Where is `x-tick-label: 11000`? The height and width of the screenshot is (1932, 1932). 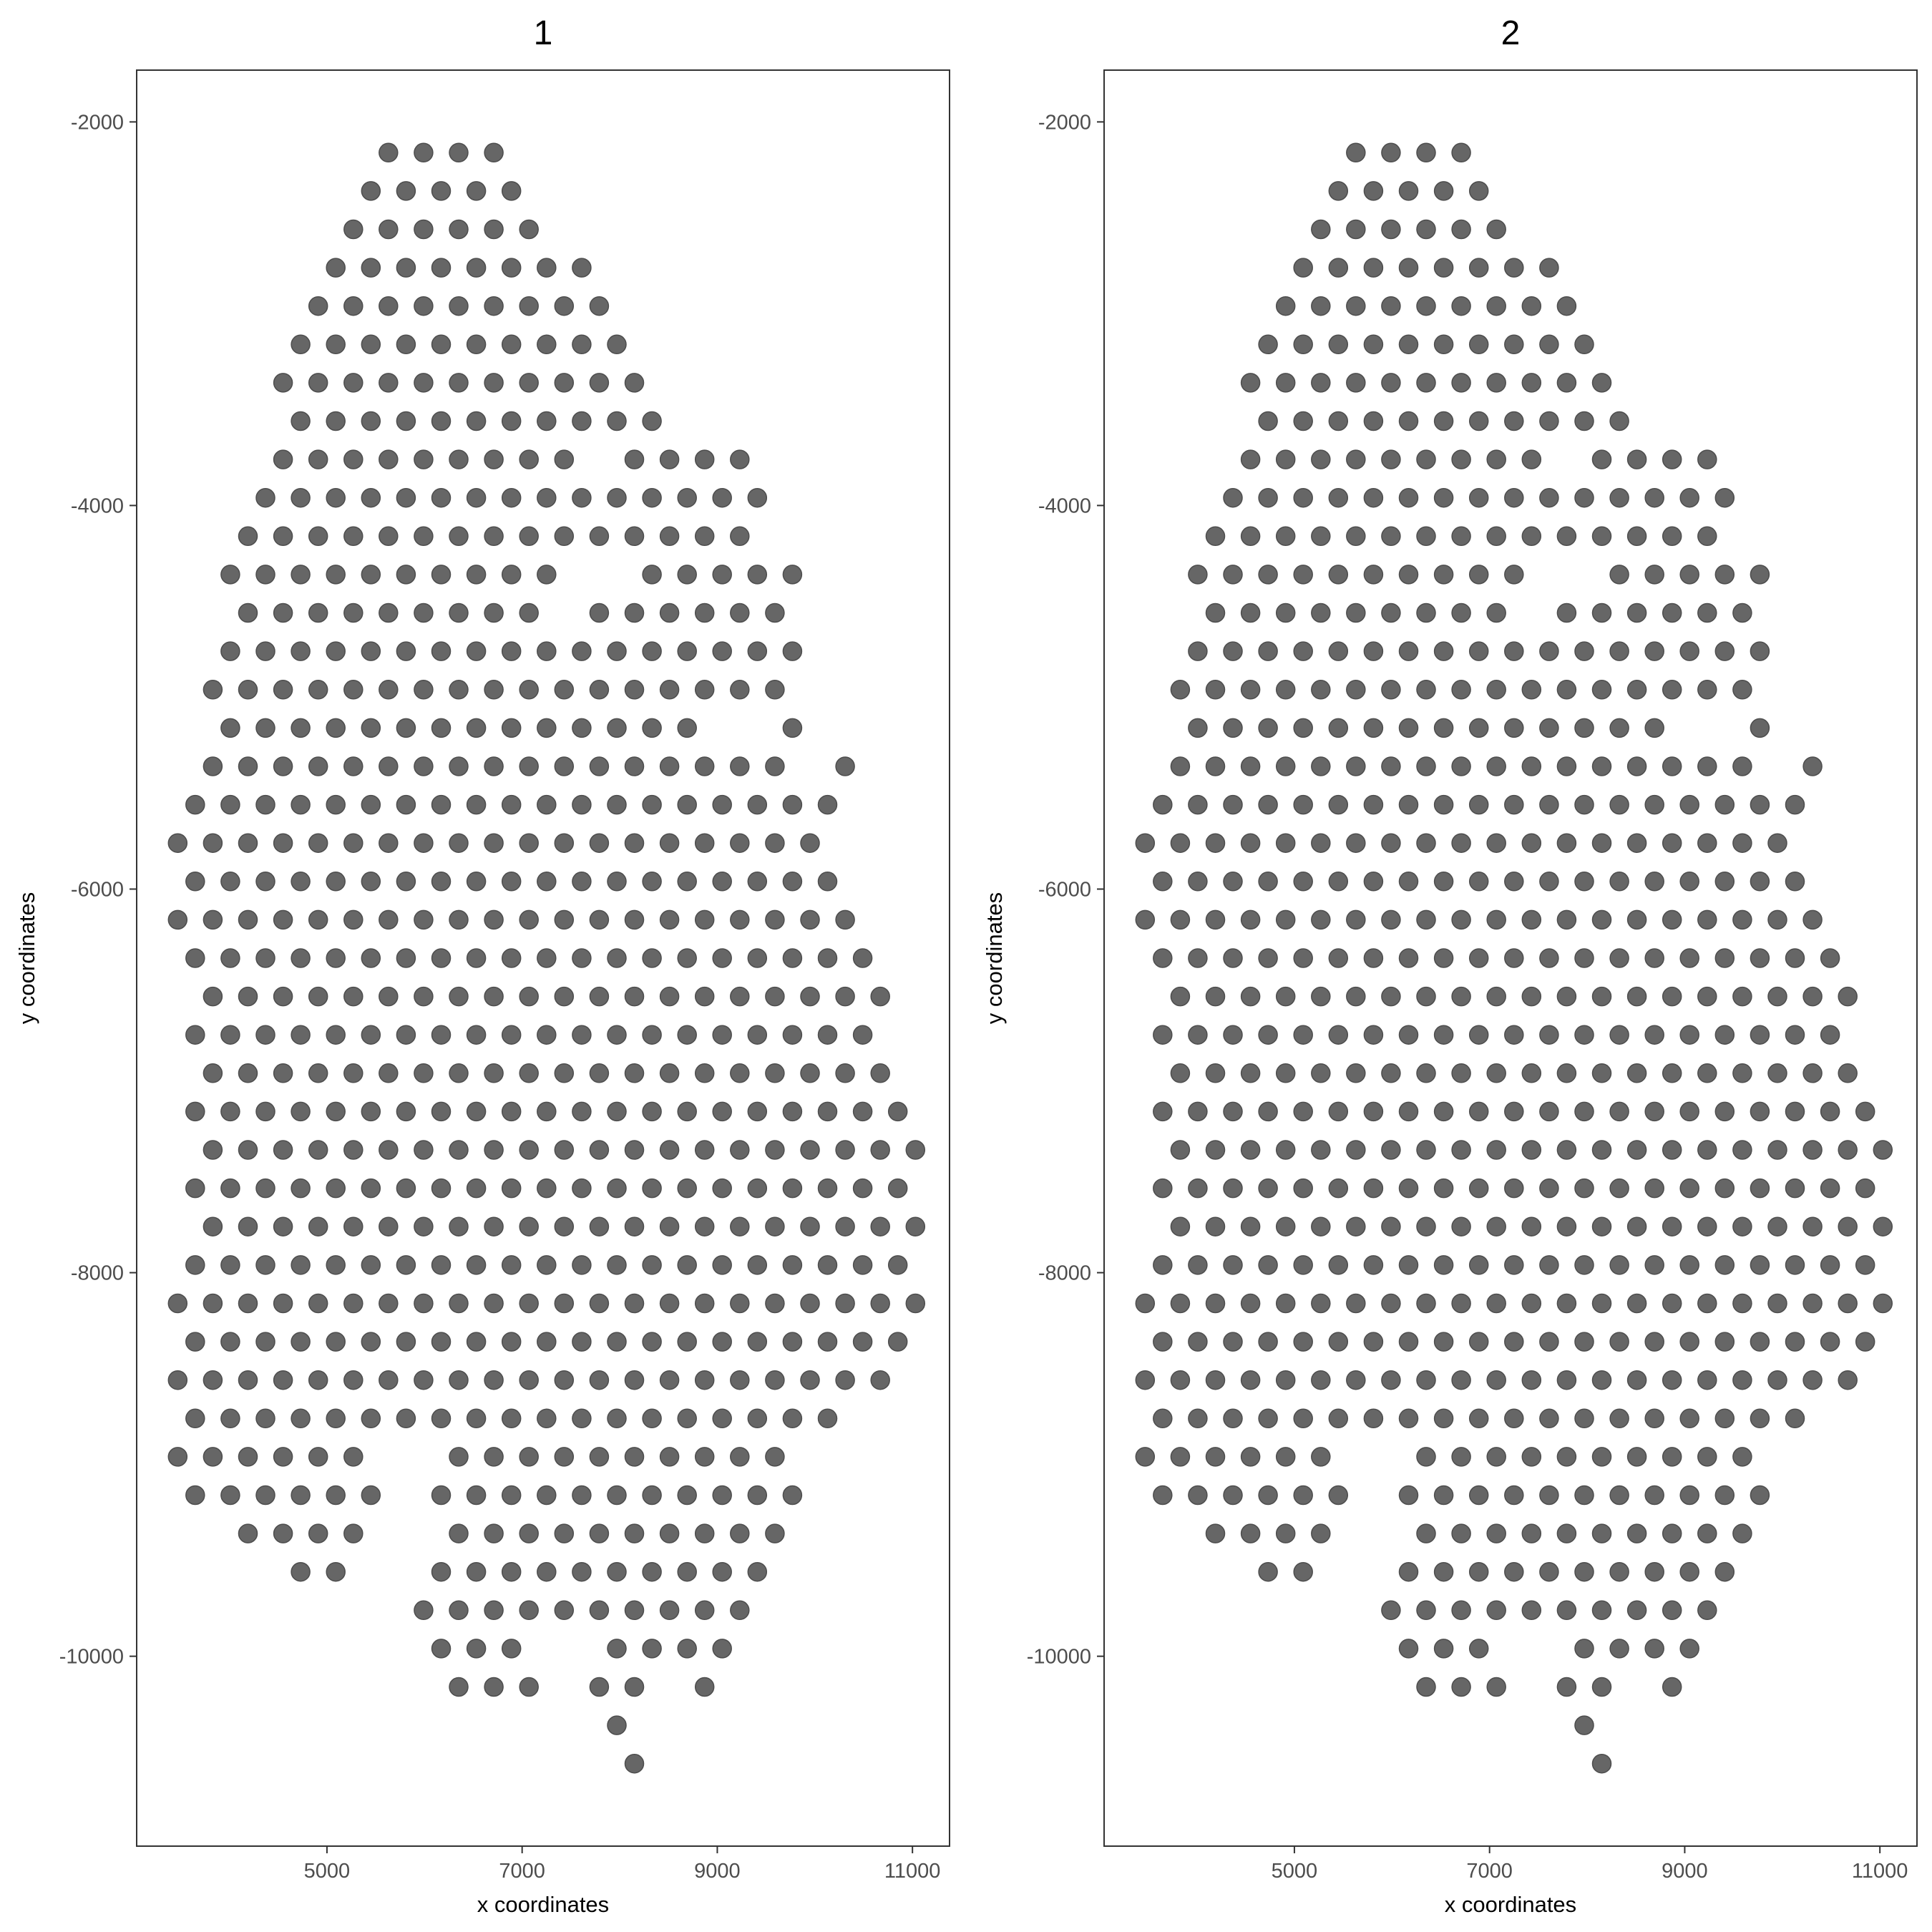
x-tick-label: 11000 is located at coordinates (1880, 1871).